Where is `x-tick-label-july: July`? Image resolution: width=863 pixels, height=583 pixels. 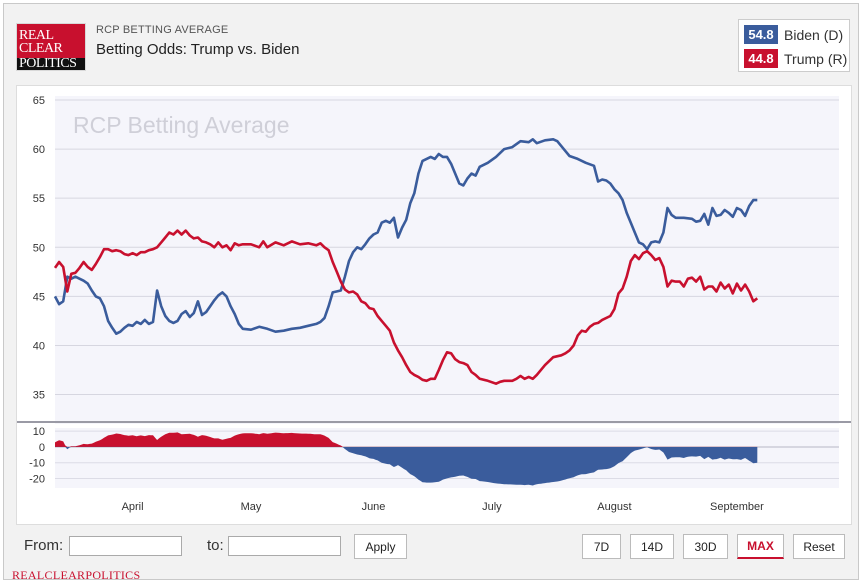
x-tick-label-july: July is located at coordinates (492, 507).